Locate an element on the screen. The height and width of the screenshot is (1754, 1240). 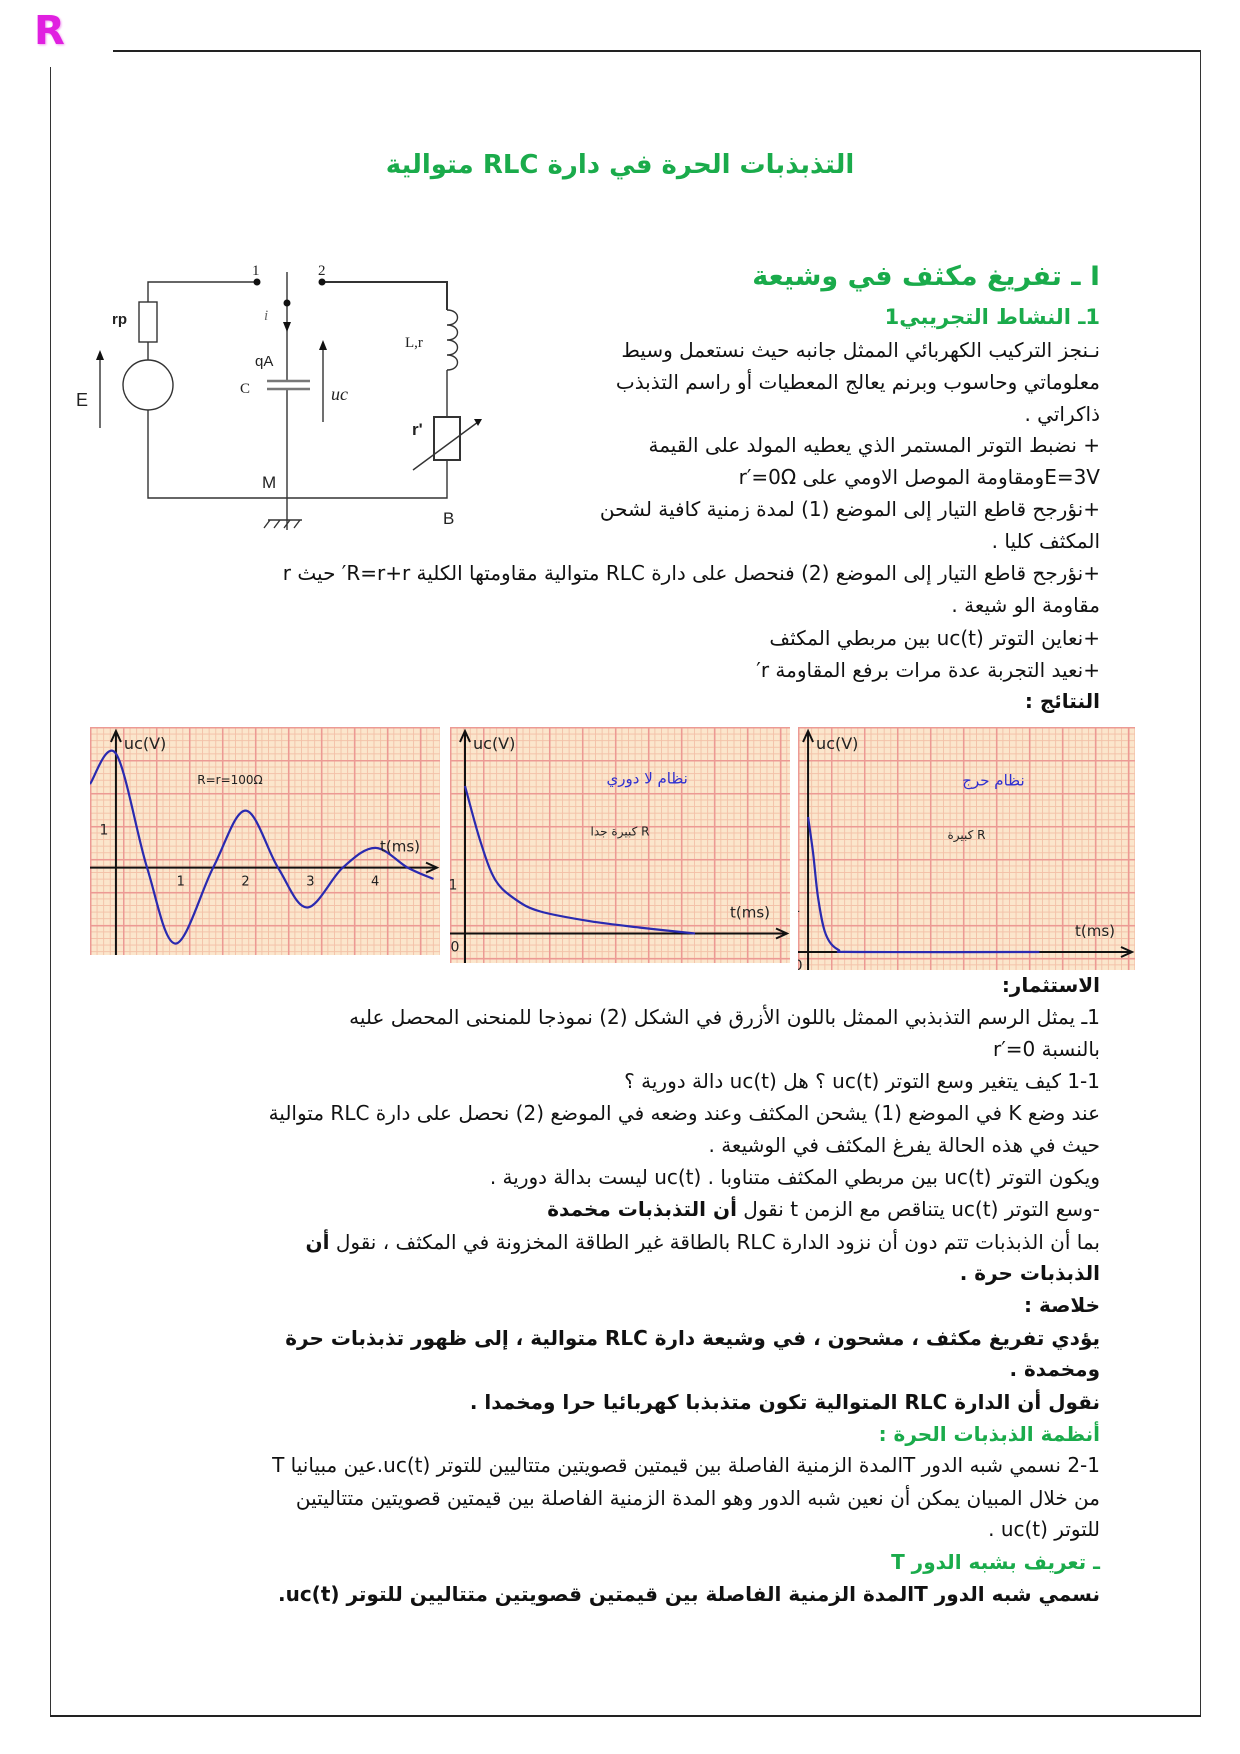
graph-aperiodic: uc(V) t(ms) 1 0 نظام لا دوري R كبيرة جدا is located at coordinates (620, 845).